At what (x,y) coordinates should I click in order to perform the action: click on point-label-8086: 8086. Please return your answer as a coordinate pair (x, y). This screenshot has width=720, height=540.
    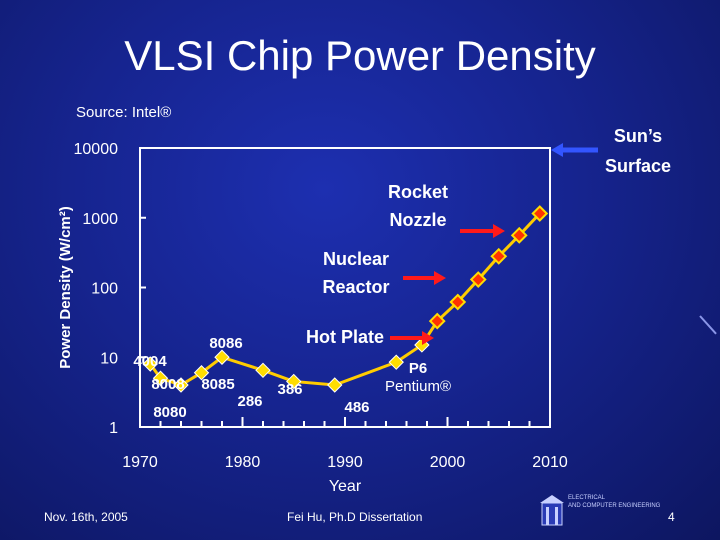
    Looking at the image, I should click on (225, 343).